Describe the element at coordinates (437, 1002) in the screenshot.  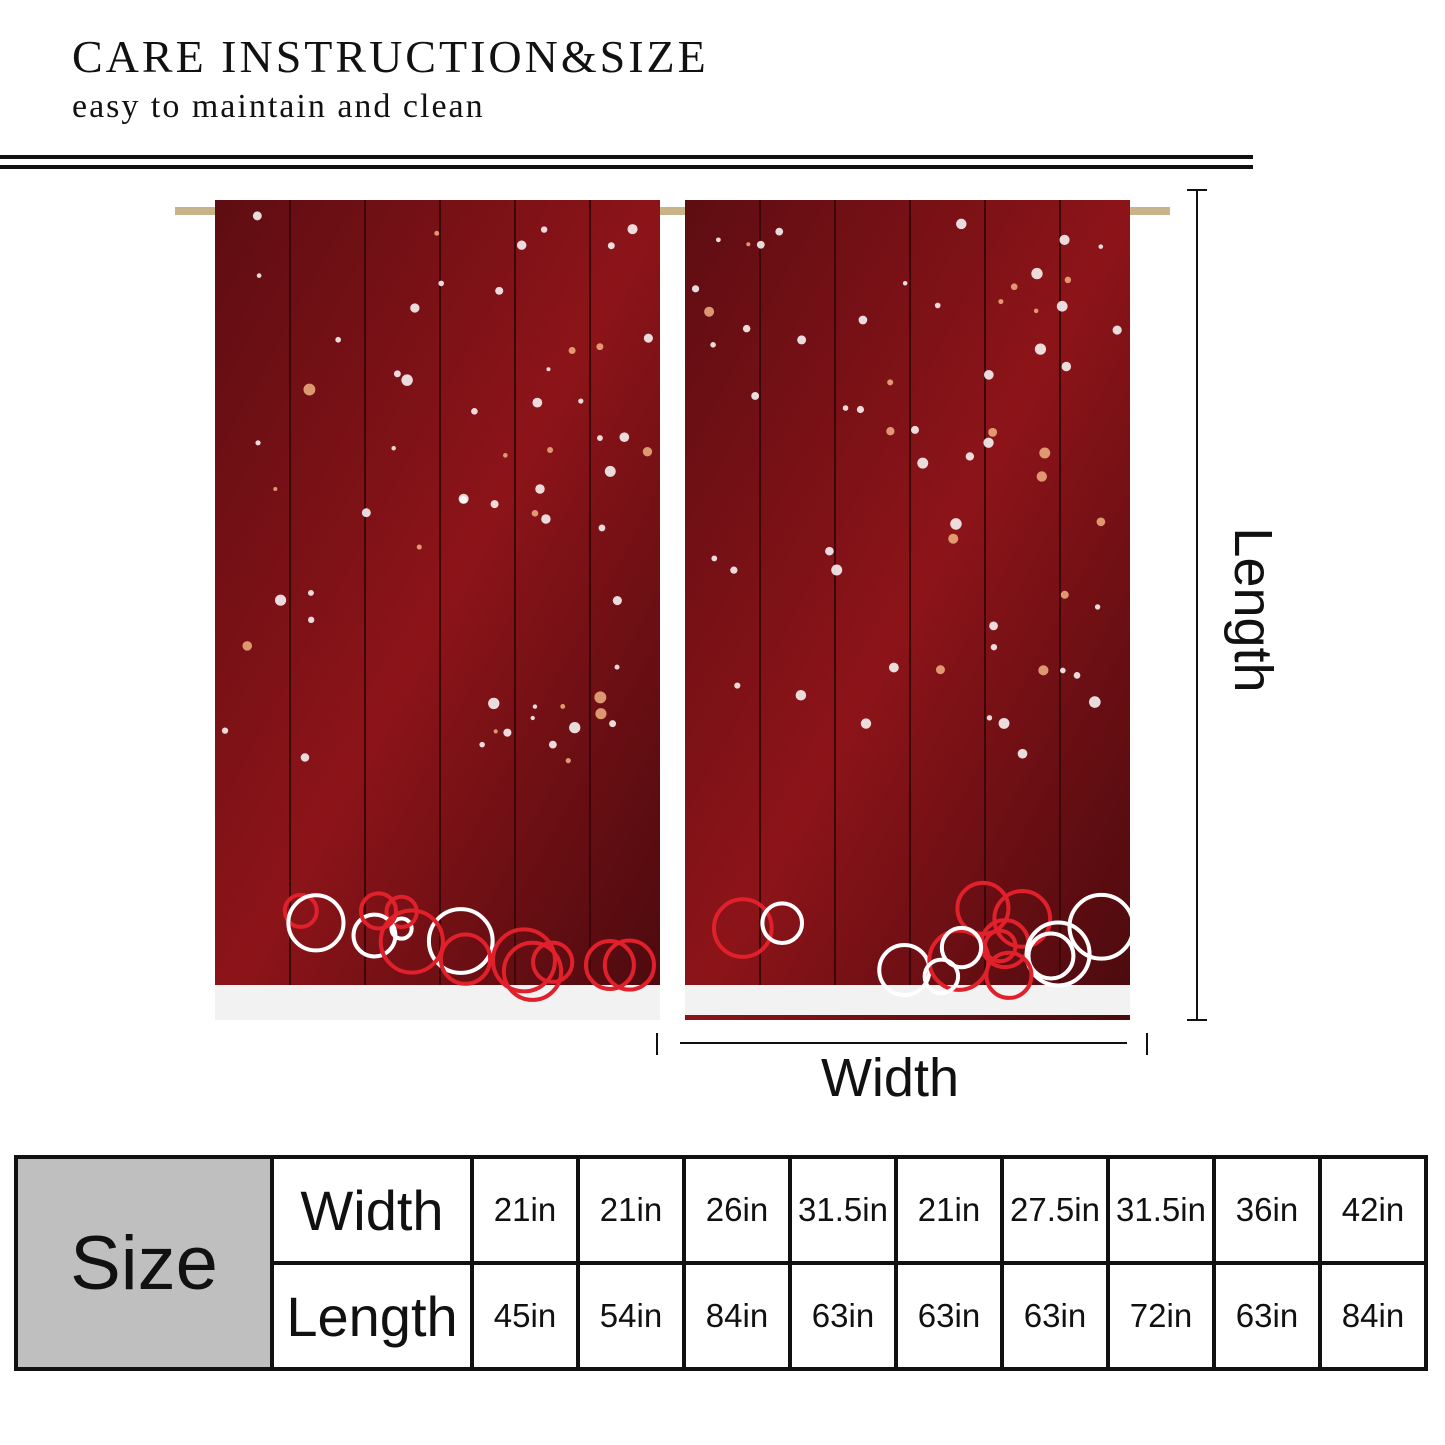
I see `snow-band` at that location.